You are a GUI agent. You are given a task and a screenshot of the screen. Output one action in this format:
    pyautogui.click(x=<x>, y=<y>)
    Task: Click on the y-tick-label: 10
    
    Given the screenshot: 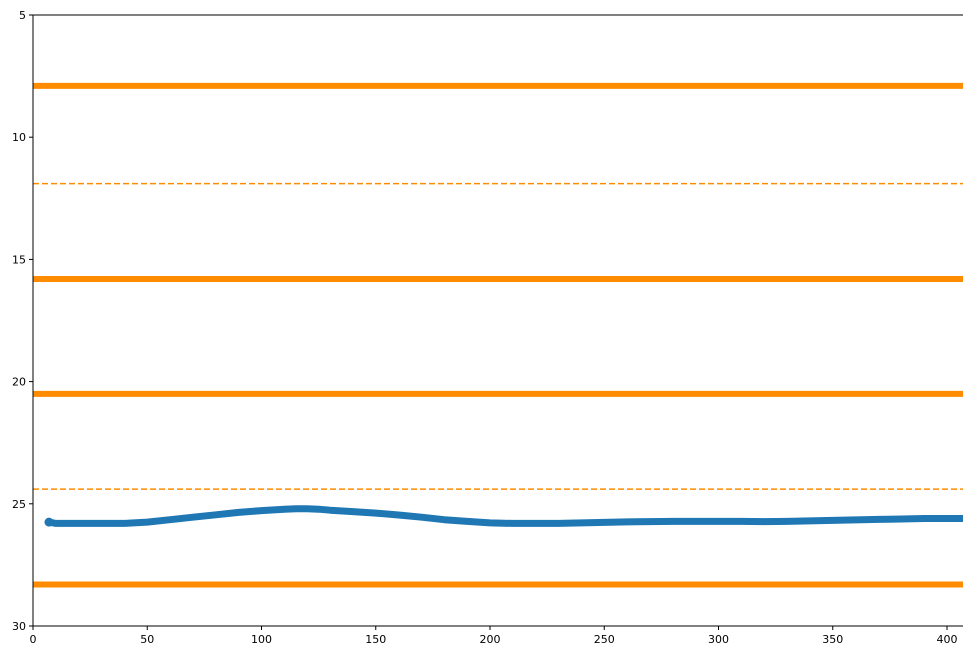 What is the action you would take?
    pyautogui.click(x=19, y=137)
    